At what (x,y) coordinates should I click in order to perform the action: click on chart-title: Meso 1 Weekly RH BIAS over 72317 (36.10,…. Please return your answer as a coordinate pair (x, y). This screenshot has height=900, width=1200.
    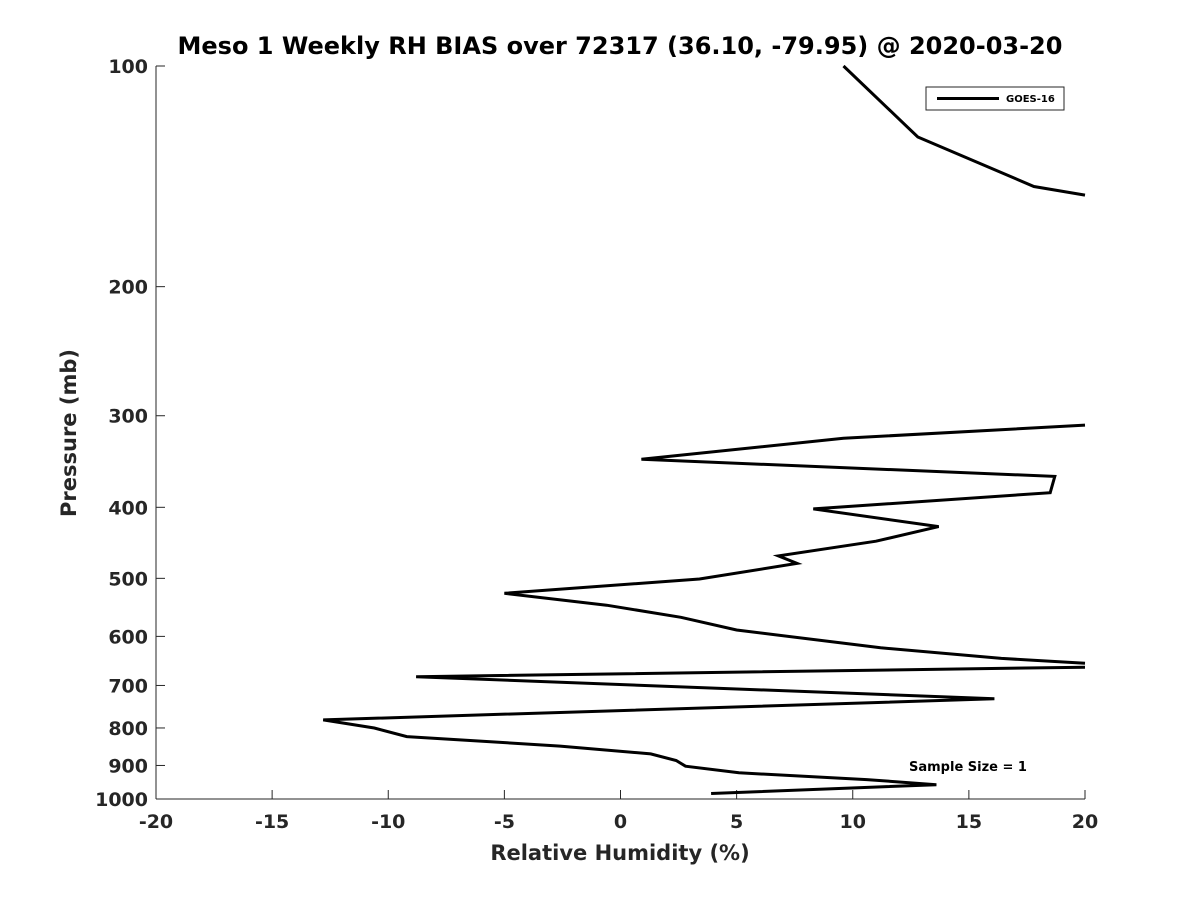
    Looking at the image, I should click on (620, 46).